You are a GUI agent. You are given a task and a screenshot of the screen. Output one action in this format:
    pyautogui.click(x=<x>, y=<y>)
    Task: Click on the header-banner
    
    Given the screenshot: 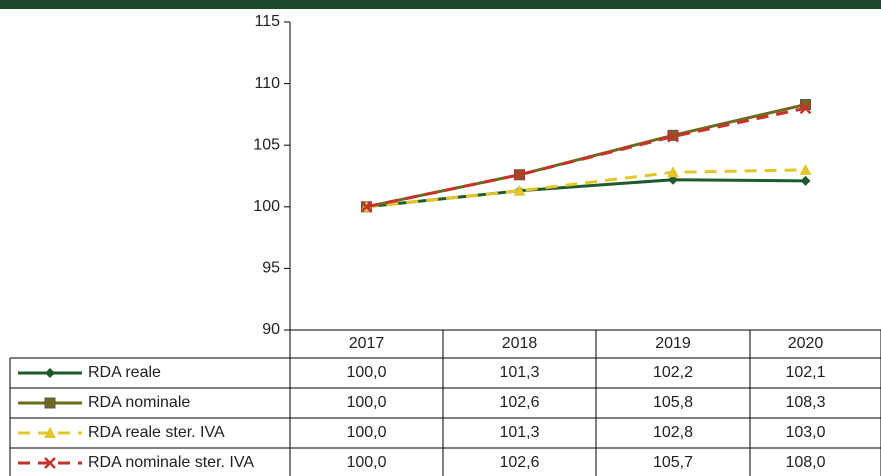 What is the action you would take?
    pyautogui.click(x=440, y=4)
    